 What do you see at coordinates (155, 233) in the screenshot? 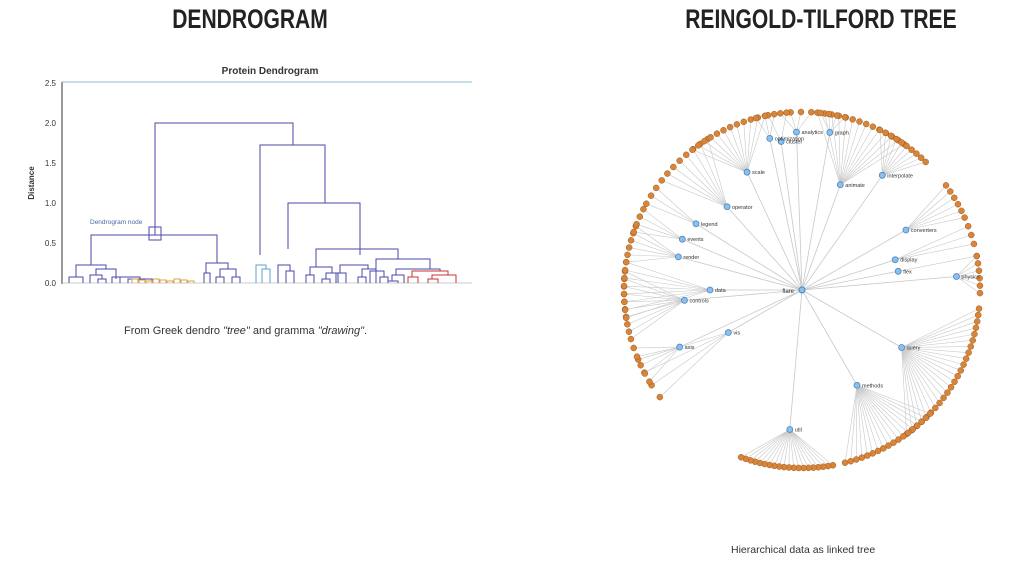
I see `dendrogram-node-box` at bounding box center [155, 233].